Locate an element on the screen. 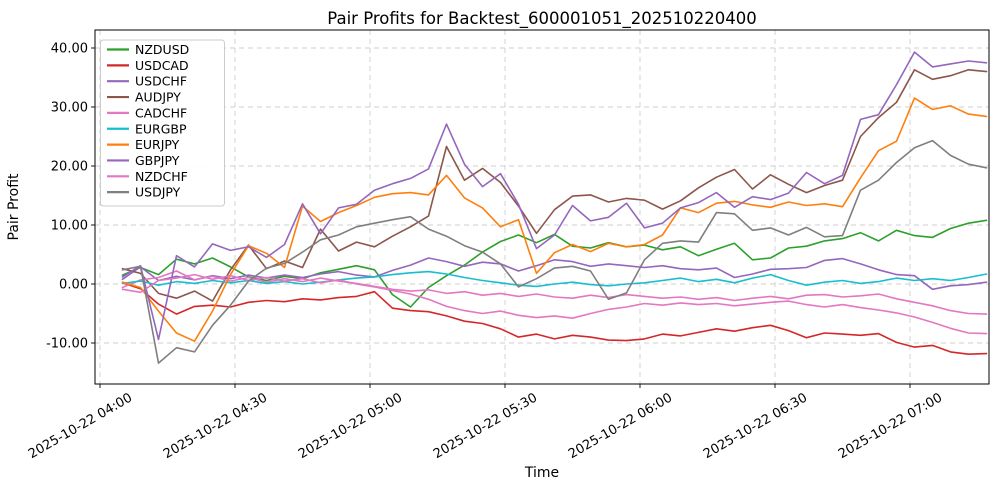 The image size is (1000, 504). x-tick-label: 2025-10-22 05:00 is located at coordinates (350, 426).